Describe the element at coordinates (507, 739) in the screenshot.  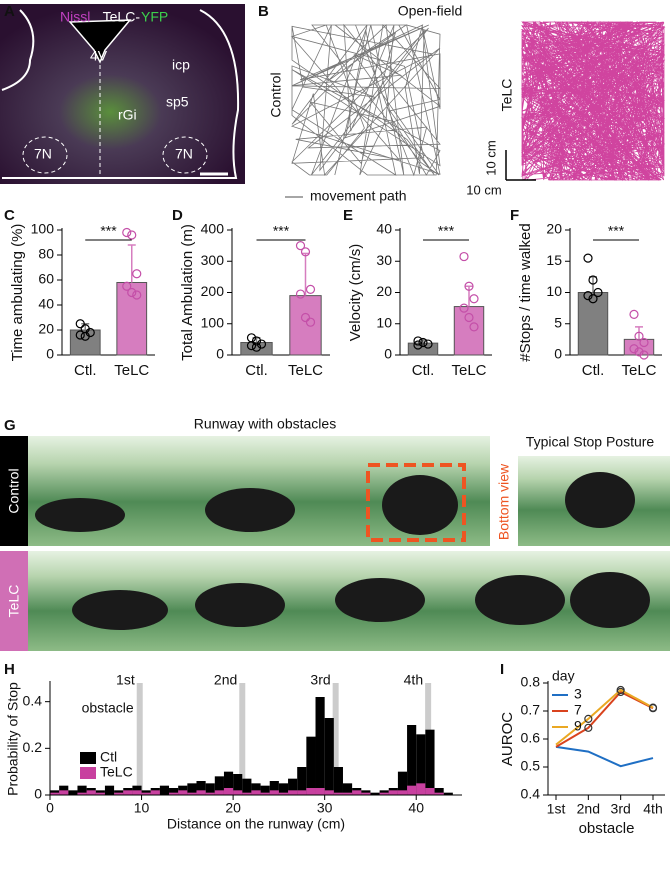
I see `y-axis-label: AUROC` at that location.